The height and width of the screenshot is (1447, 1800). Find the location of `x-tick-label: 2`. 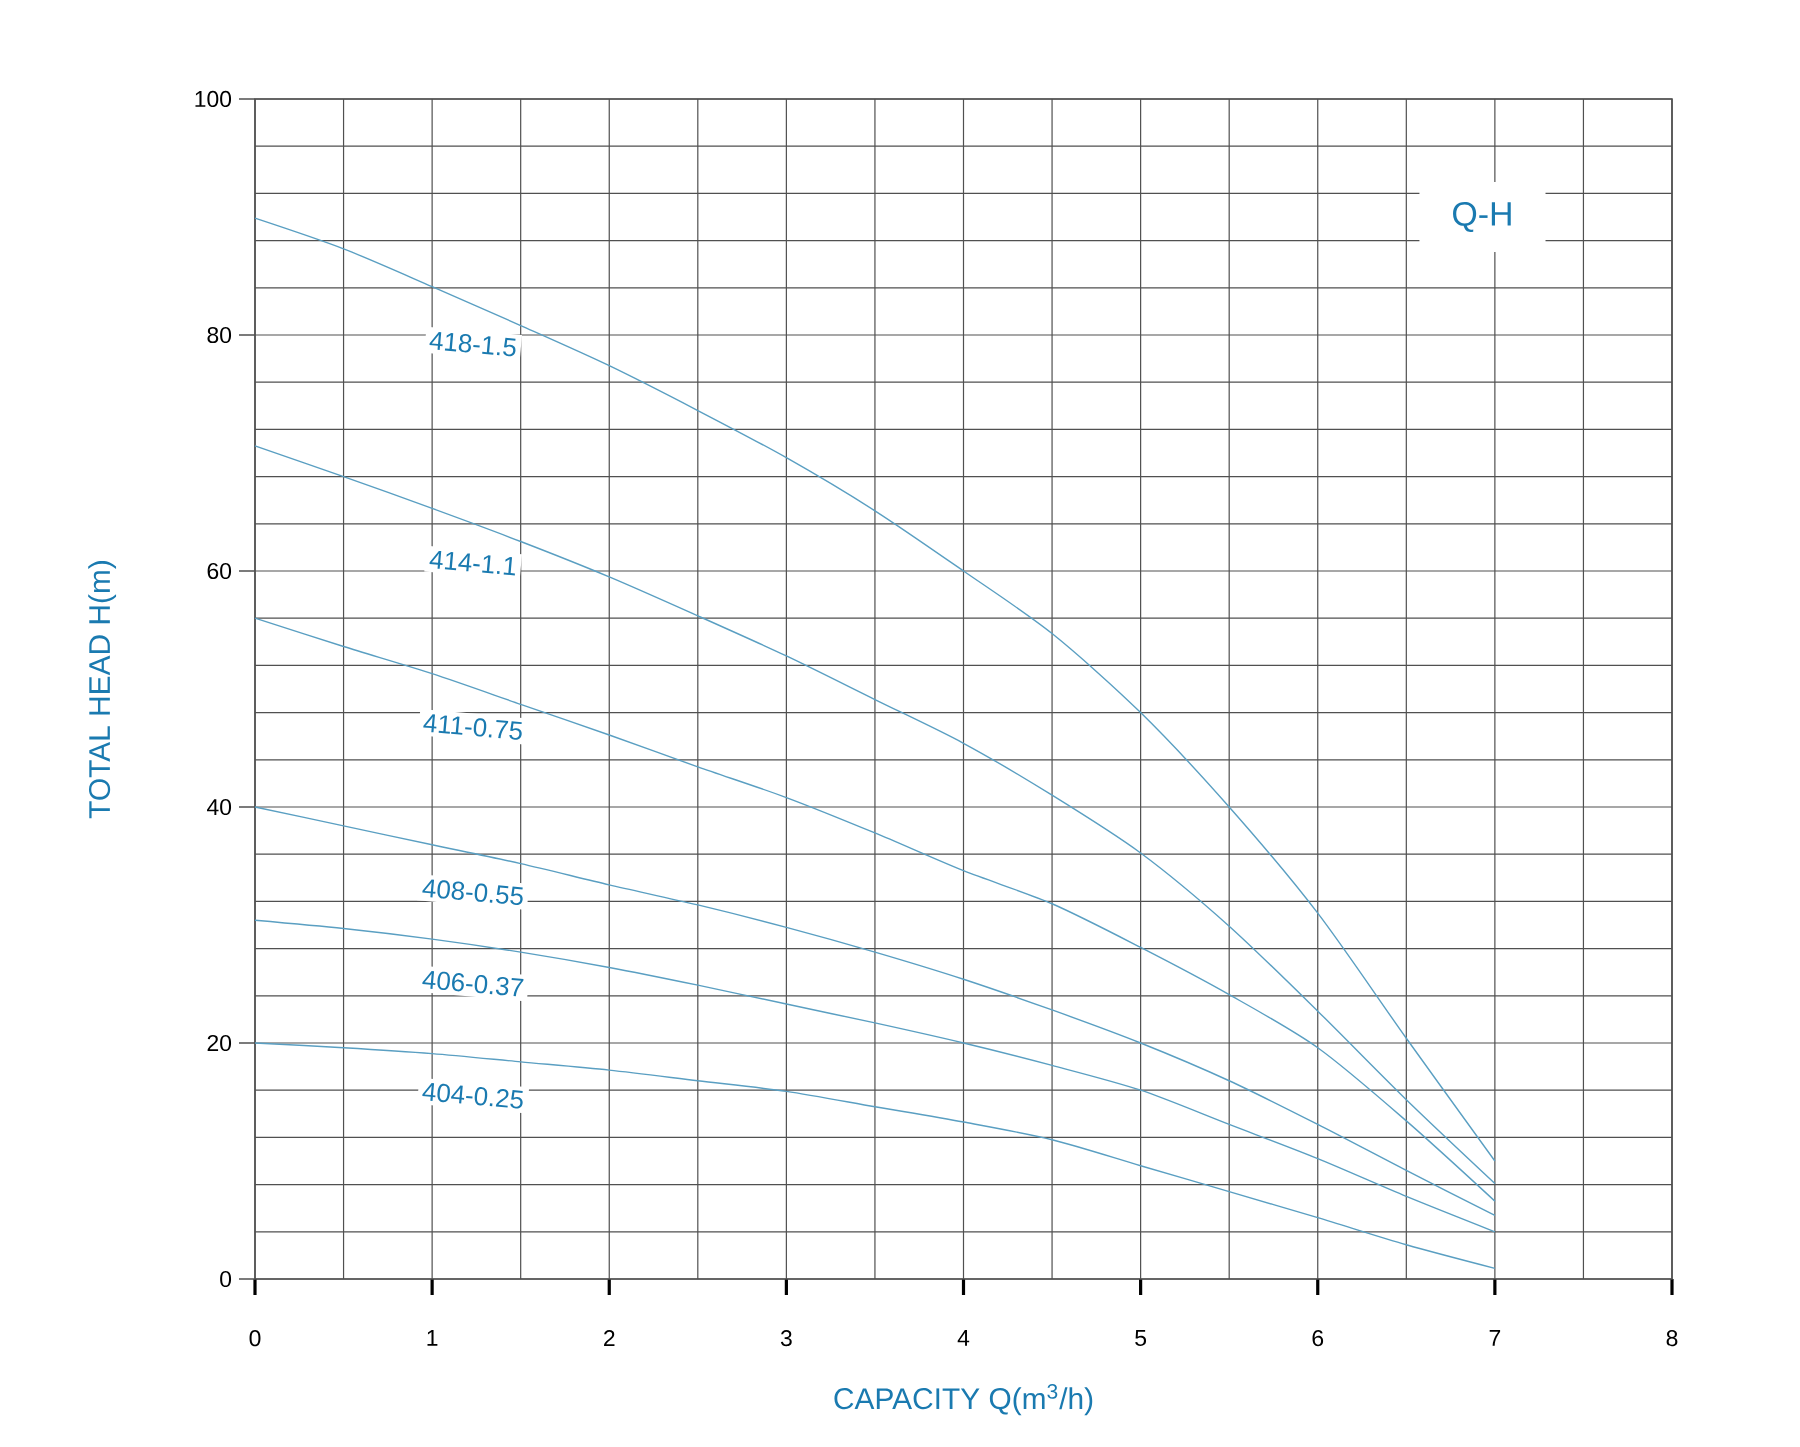

x-tick-label: 2 is located at coordinates (609, 1338).